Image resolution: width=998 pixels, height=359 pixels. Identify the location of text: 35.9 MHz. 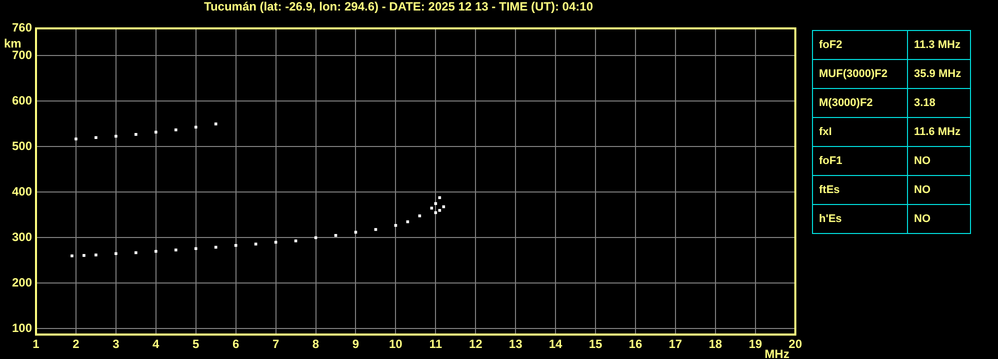
(939, 74).